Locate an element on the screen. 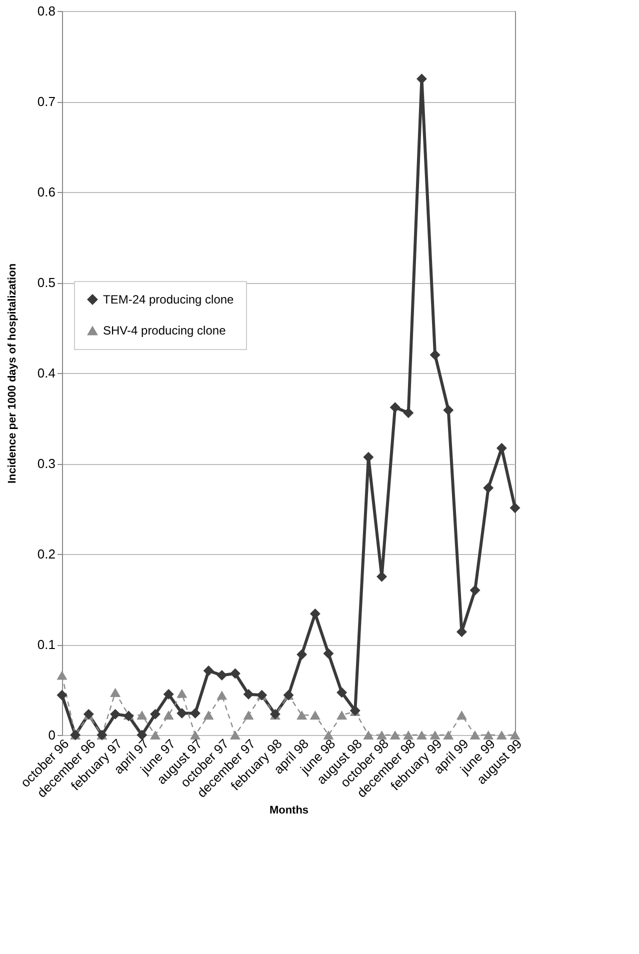 This screenshot has height=954, width=639. y-tick-label: 0 is located at coordinates (52, 735).